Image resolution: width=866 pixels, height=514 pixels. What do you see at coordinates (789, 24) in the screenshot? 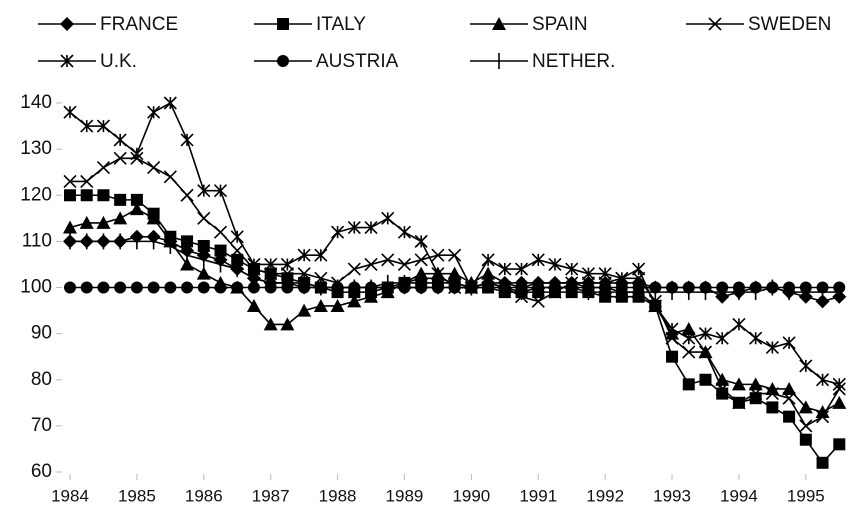
I see `legend-label: SWEDEN` at bounding box center [789, 24].